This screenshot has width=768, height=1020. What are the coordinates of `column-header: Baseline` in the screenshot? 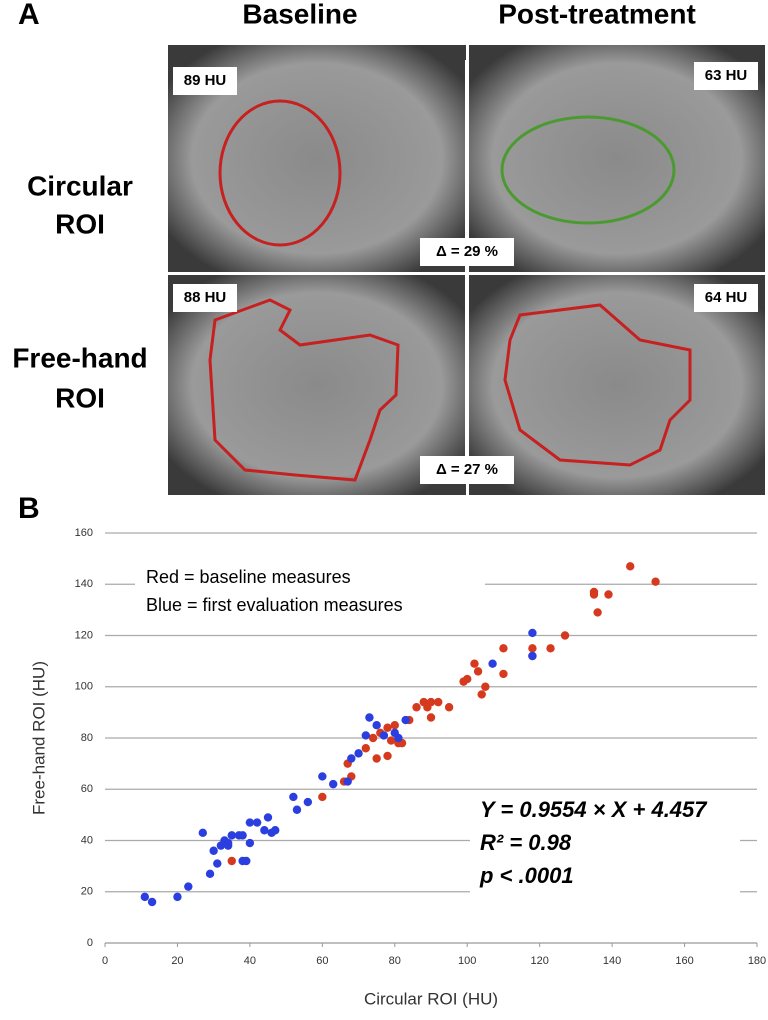 It's located at (299, 14).